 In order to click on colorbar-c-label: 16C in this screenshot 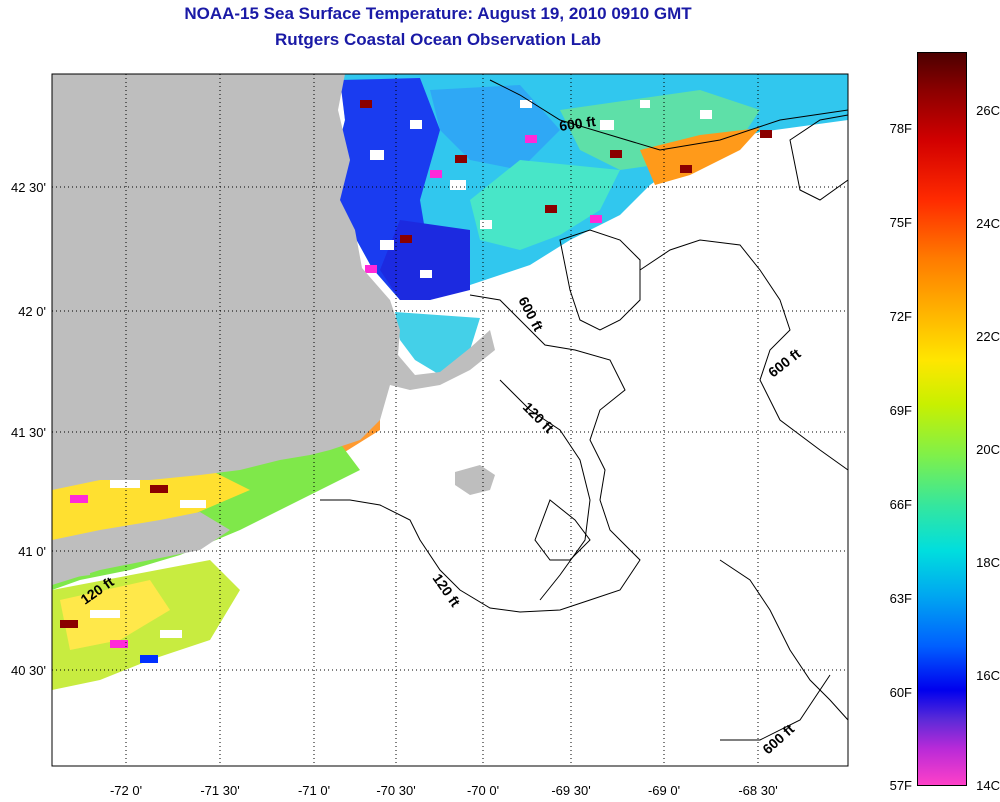, I will do `click(988, 675)`.